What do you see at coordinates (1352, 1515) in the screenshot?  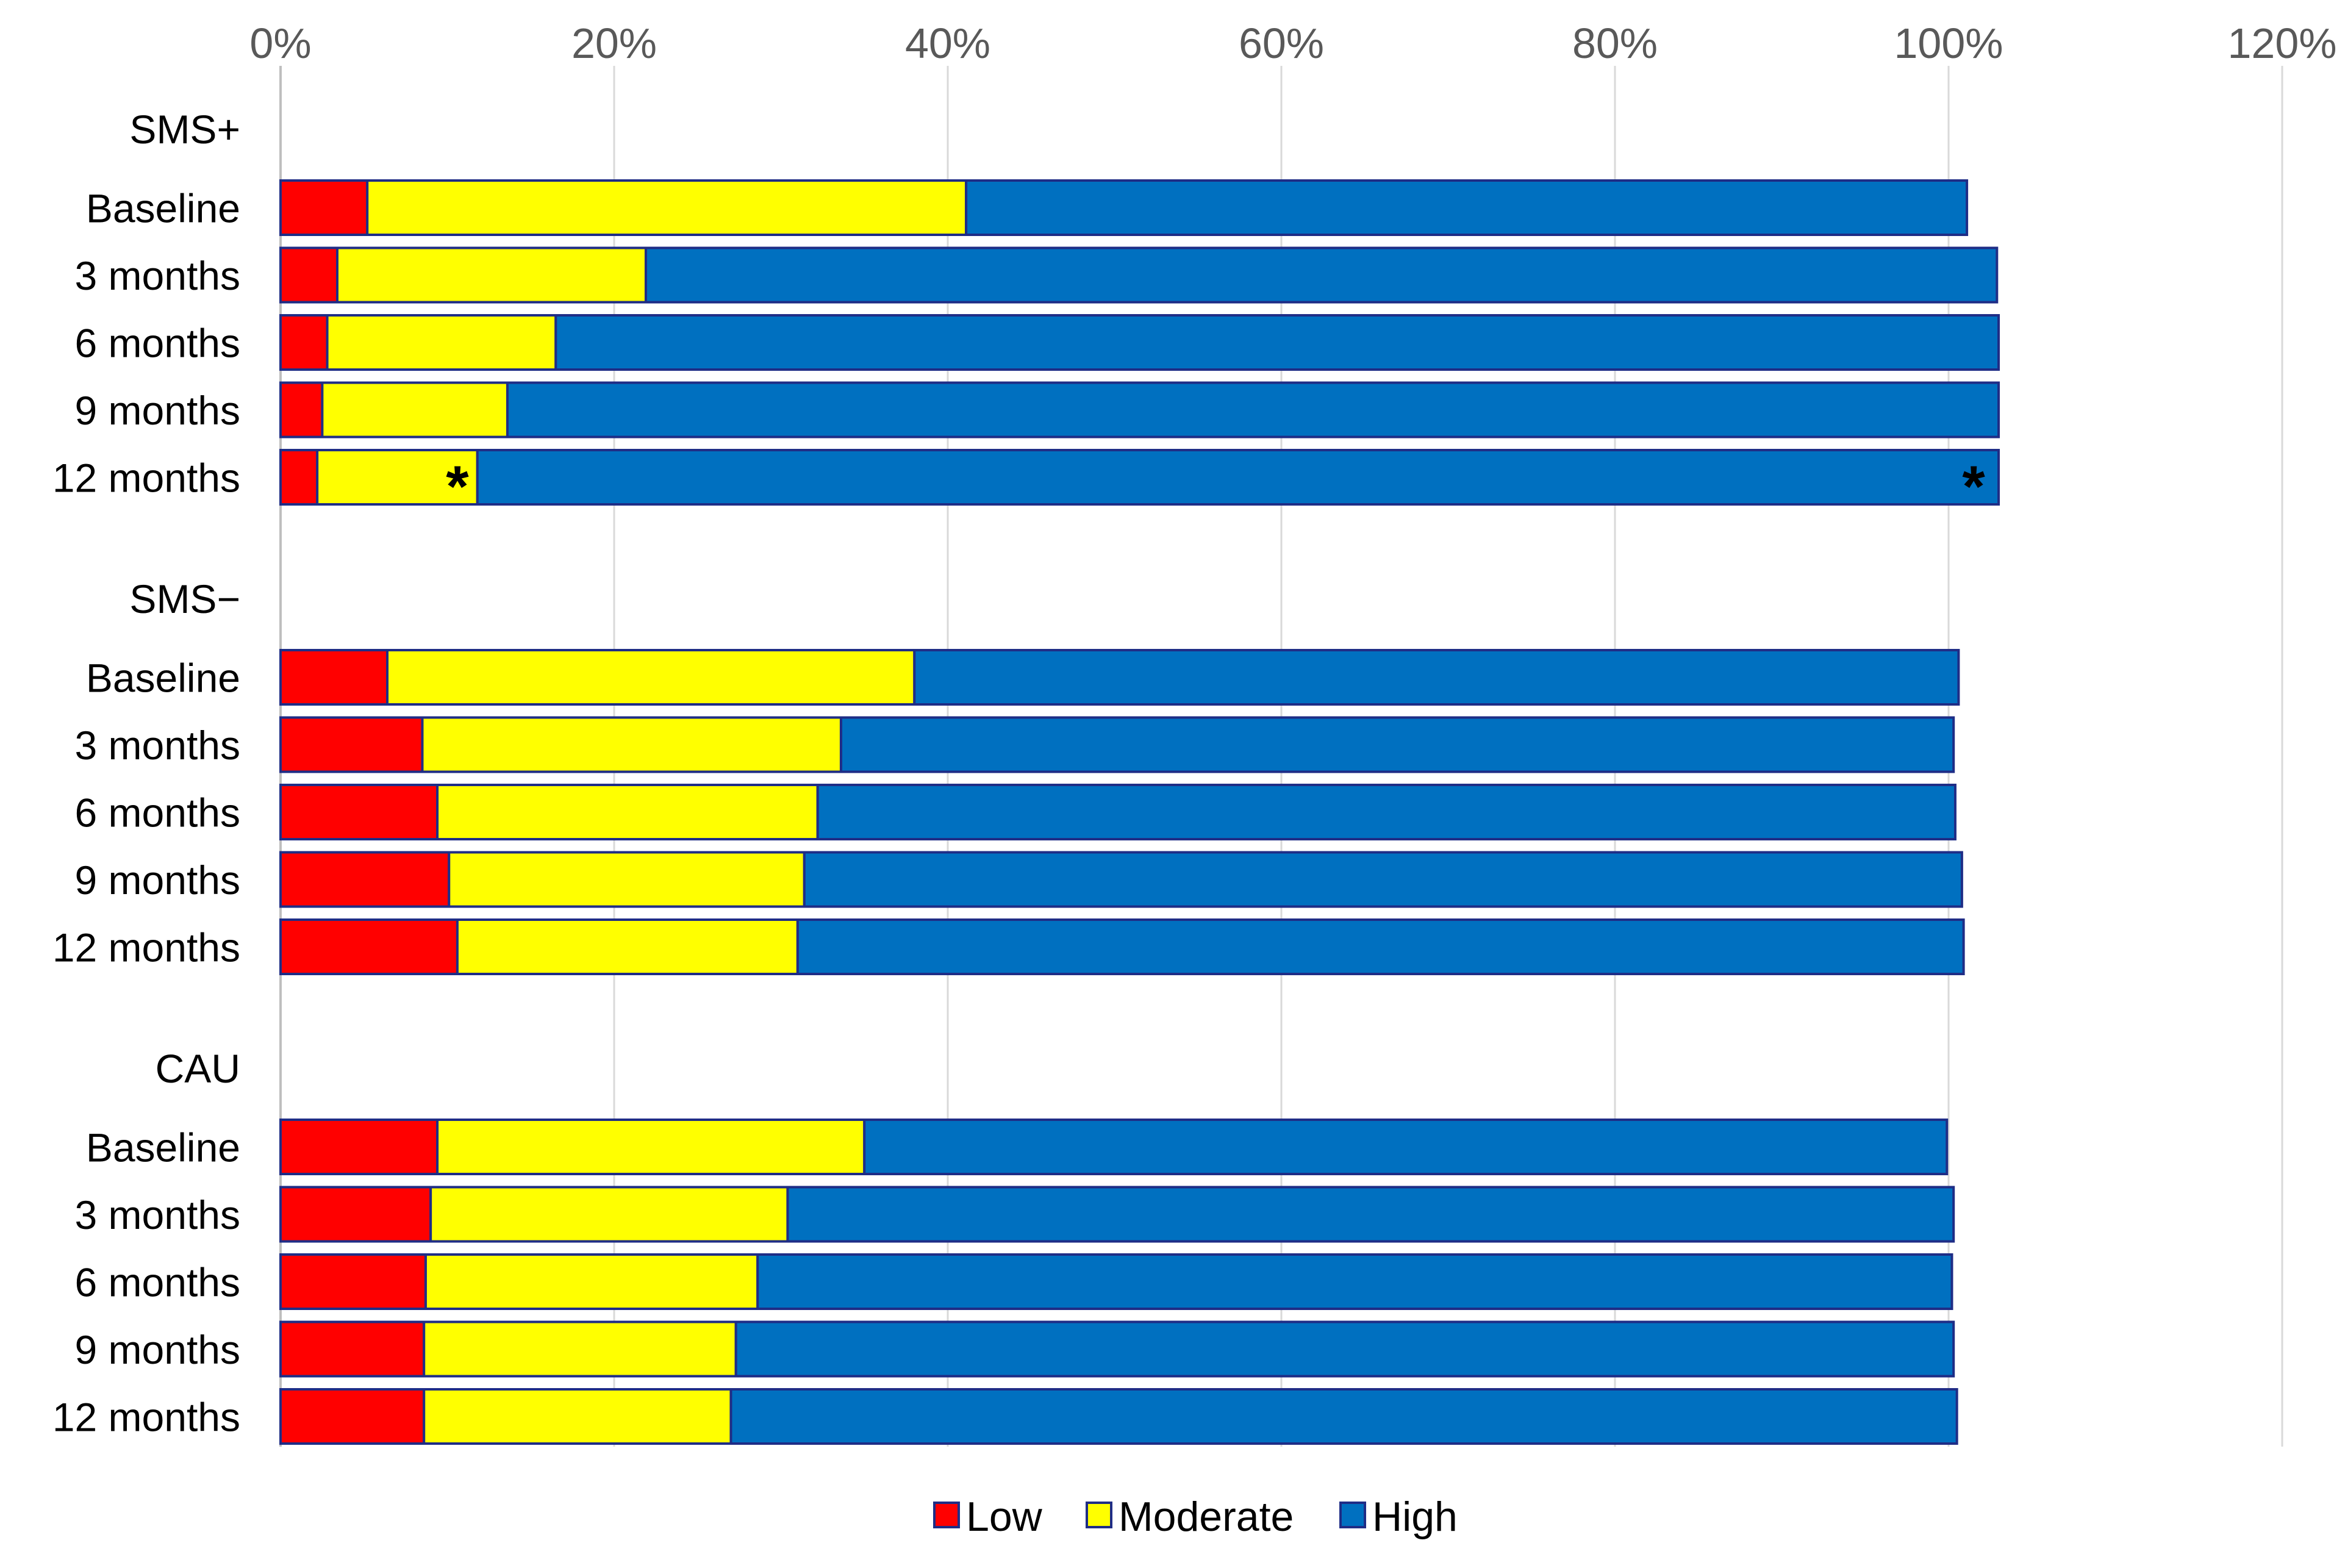 I see `legend-swatch-high` at bounding box center [1352, 1515].